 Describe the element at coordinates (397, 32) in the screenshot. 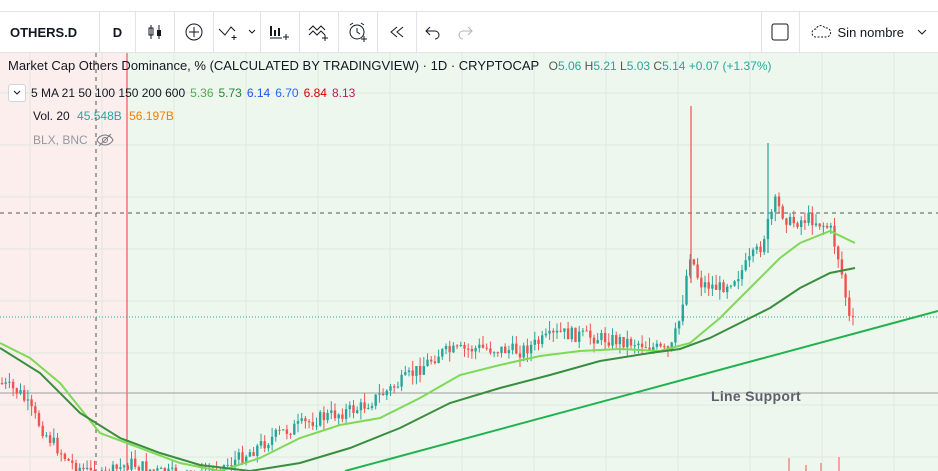

I see `replay-button` at that location.